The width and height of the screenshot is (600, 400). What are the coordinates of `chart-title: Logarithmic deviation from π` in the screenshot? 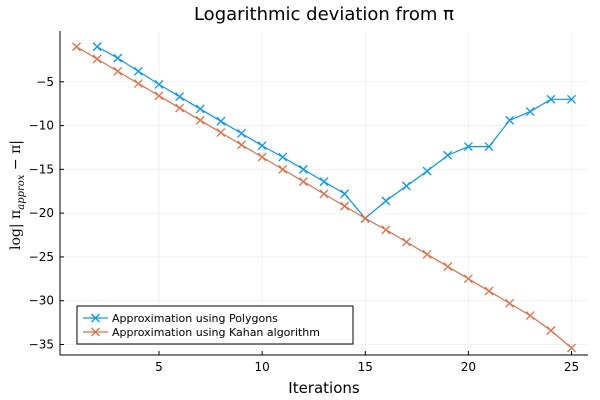 It's located at (324, 14).